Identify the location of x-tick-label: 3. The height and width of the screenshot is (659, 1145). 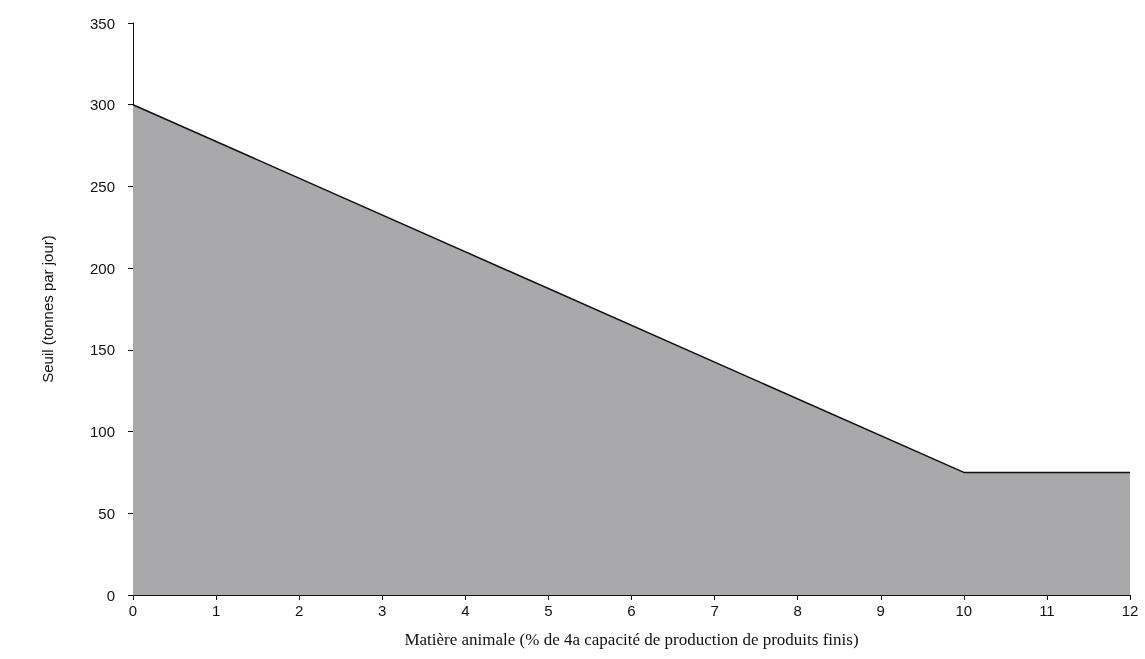
(382, 610).